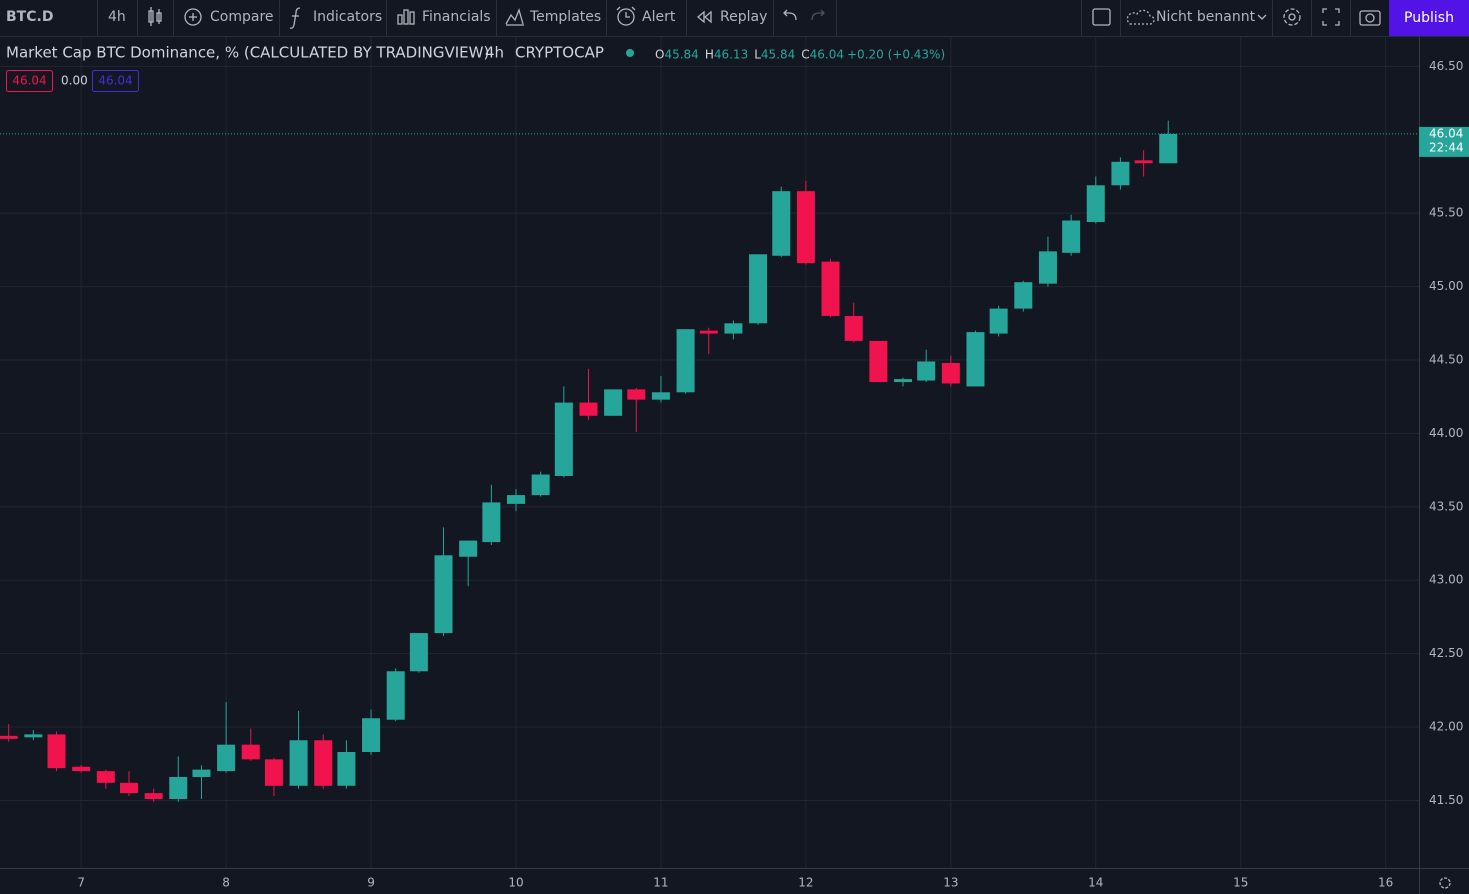 The width and height of the screenshot is (1469, 894). I want to click on y-tick-label: 42.00, so click(1446, 727).